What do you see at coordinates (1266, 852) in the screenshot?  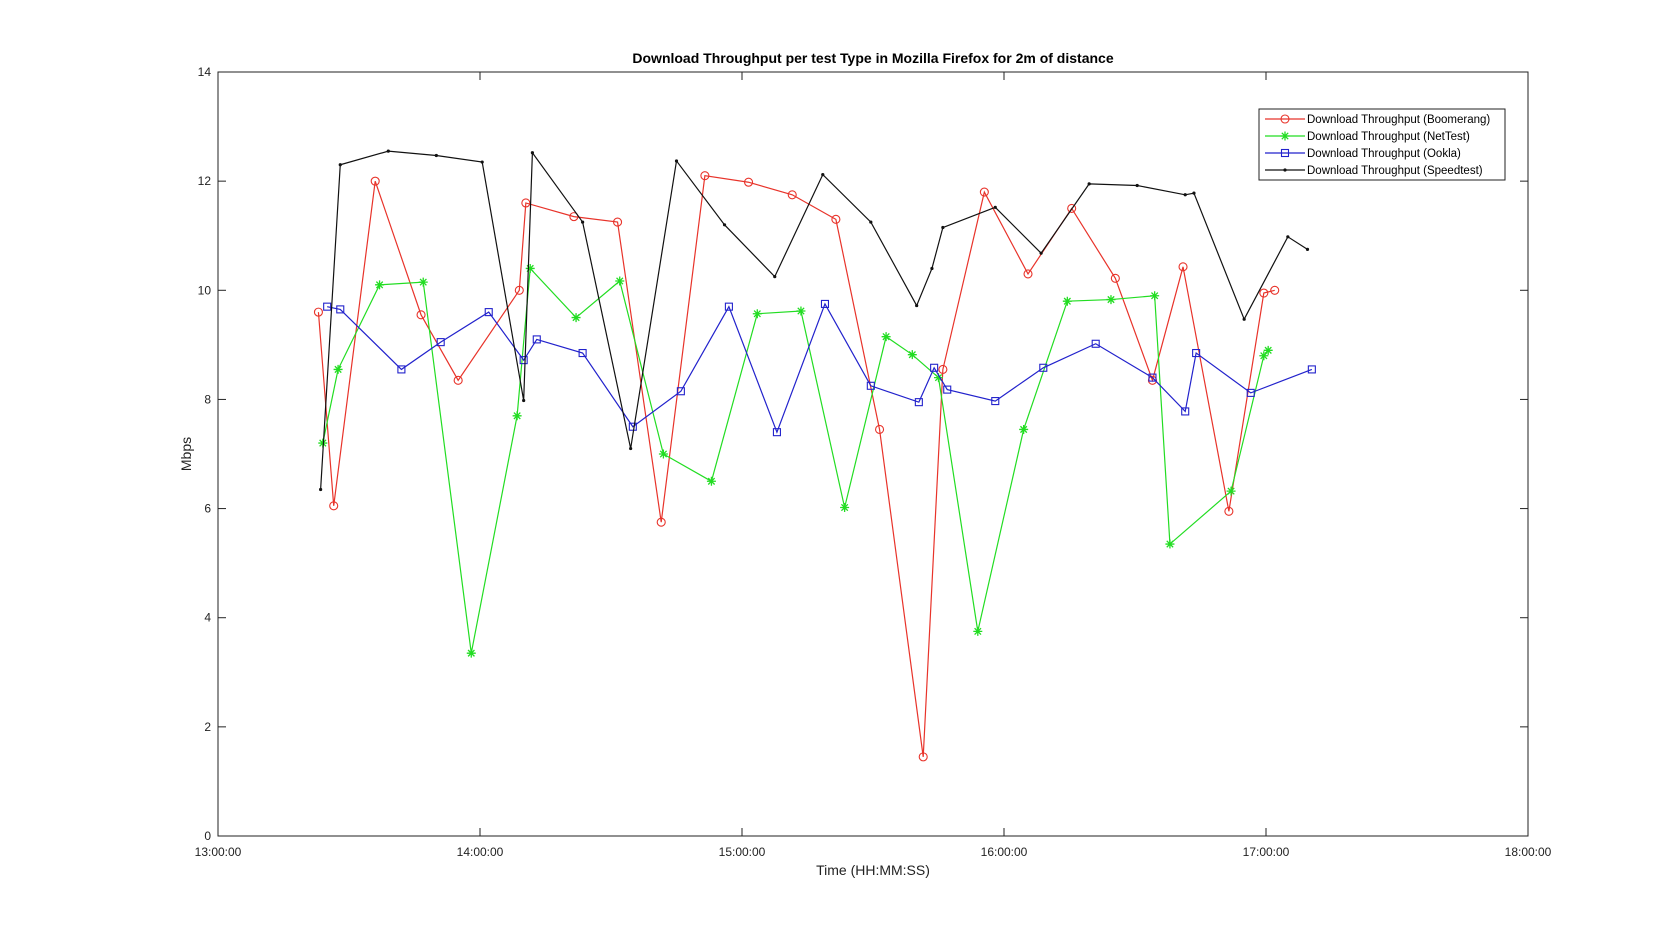 I see `x-tick-label: 17:00:00` at bounding box center [1266, 852].